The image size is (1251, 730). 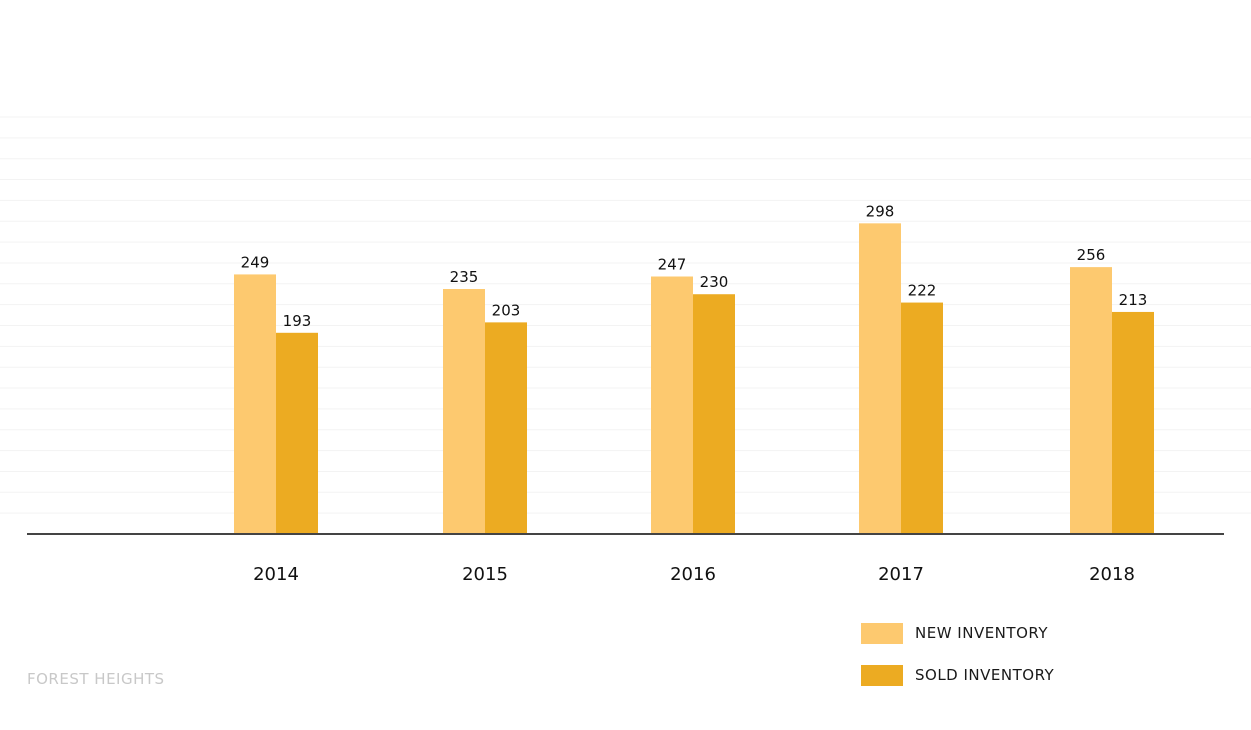 What do you see at coordinates (1091, 400) in the screenshot?
I see `bar-new-2018` at bounding box center [1091, 400].